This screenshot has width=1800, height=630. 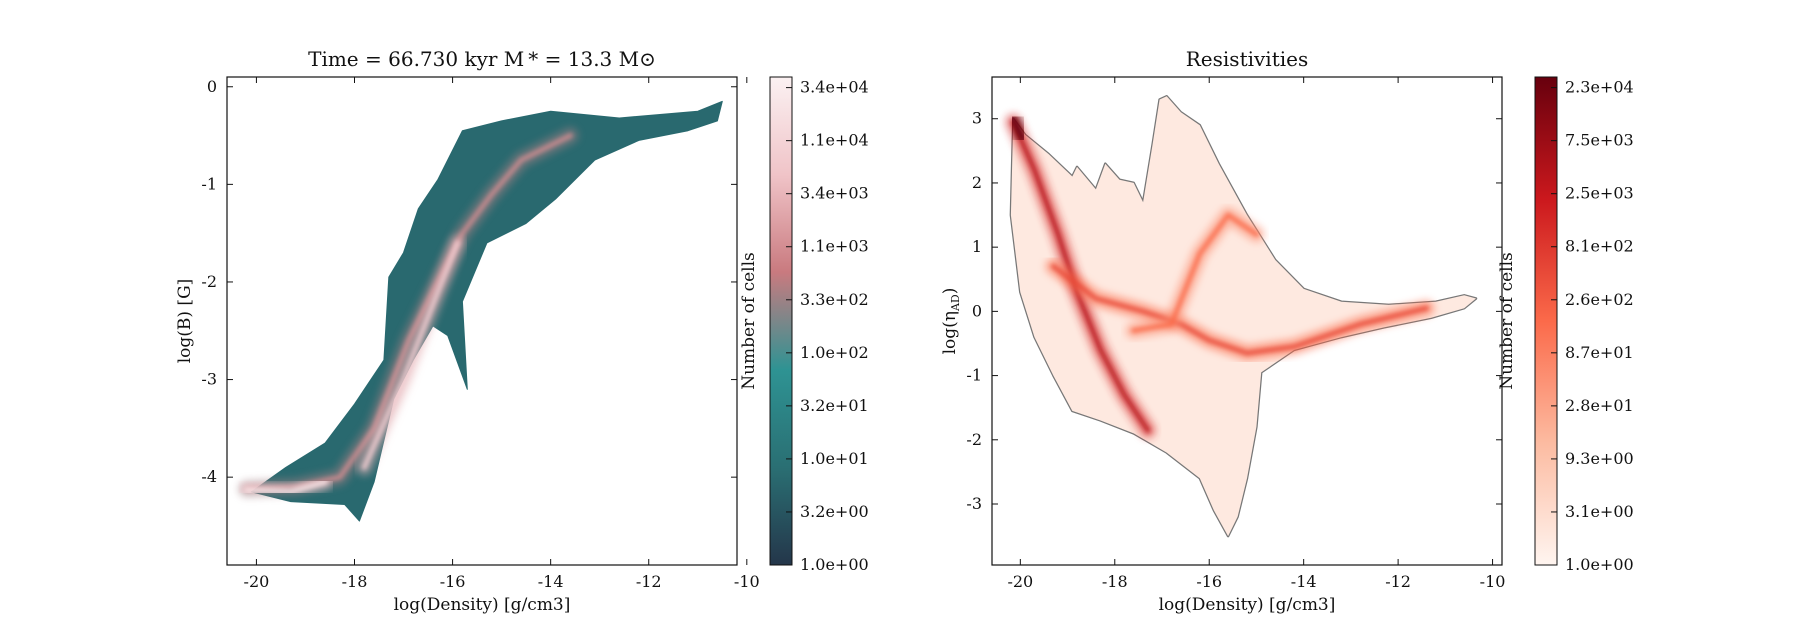 What do you see at coordinates (209, 476) in the screenshot?
I see `y-tick-label: -4` at bounding box center [209, 476].